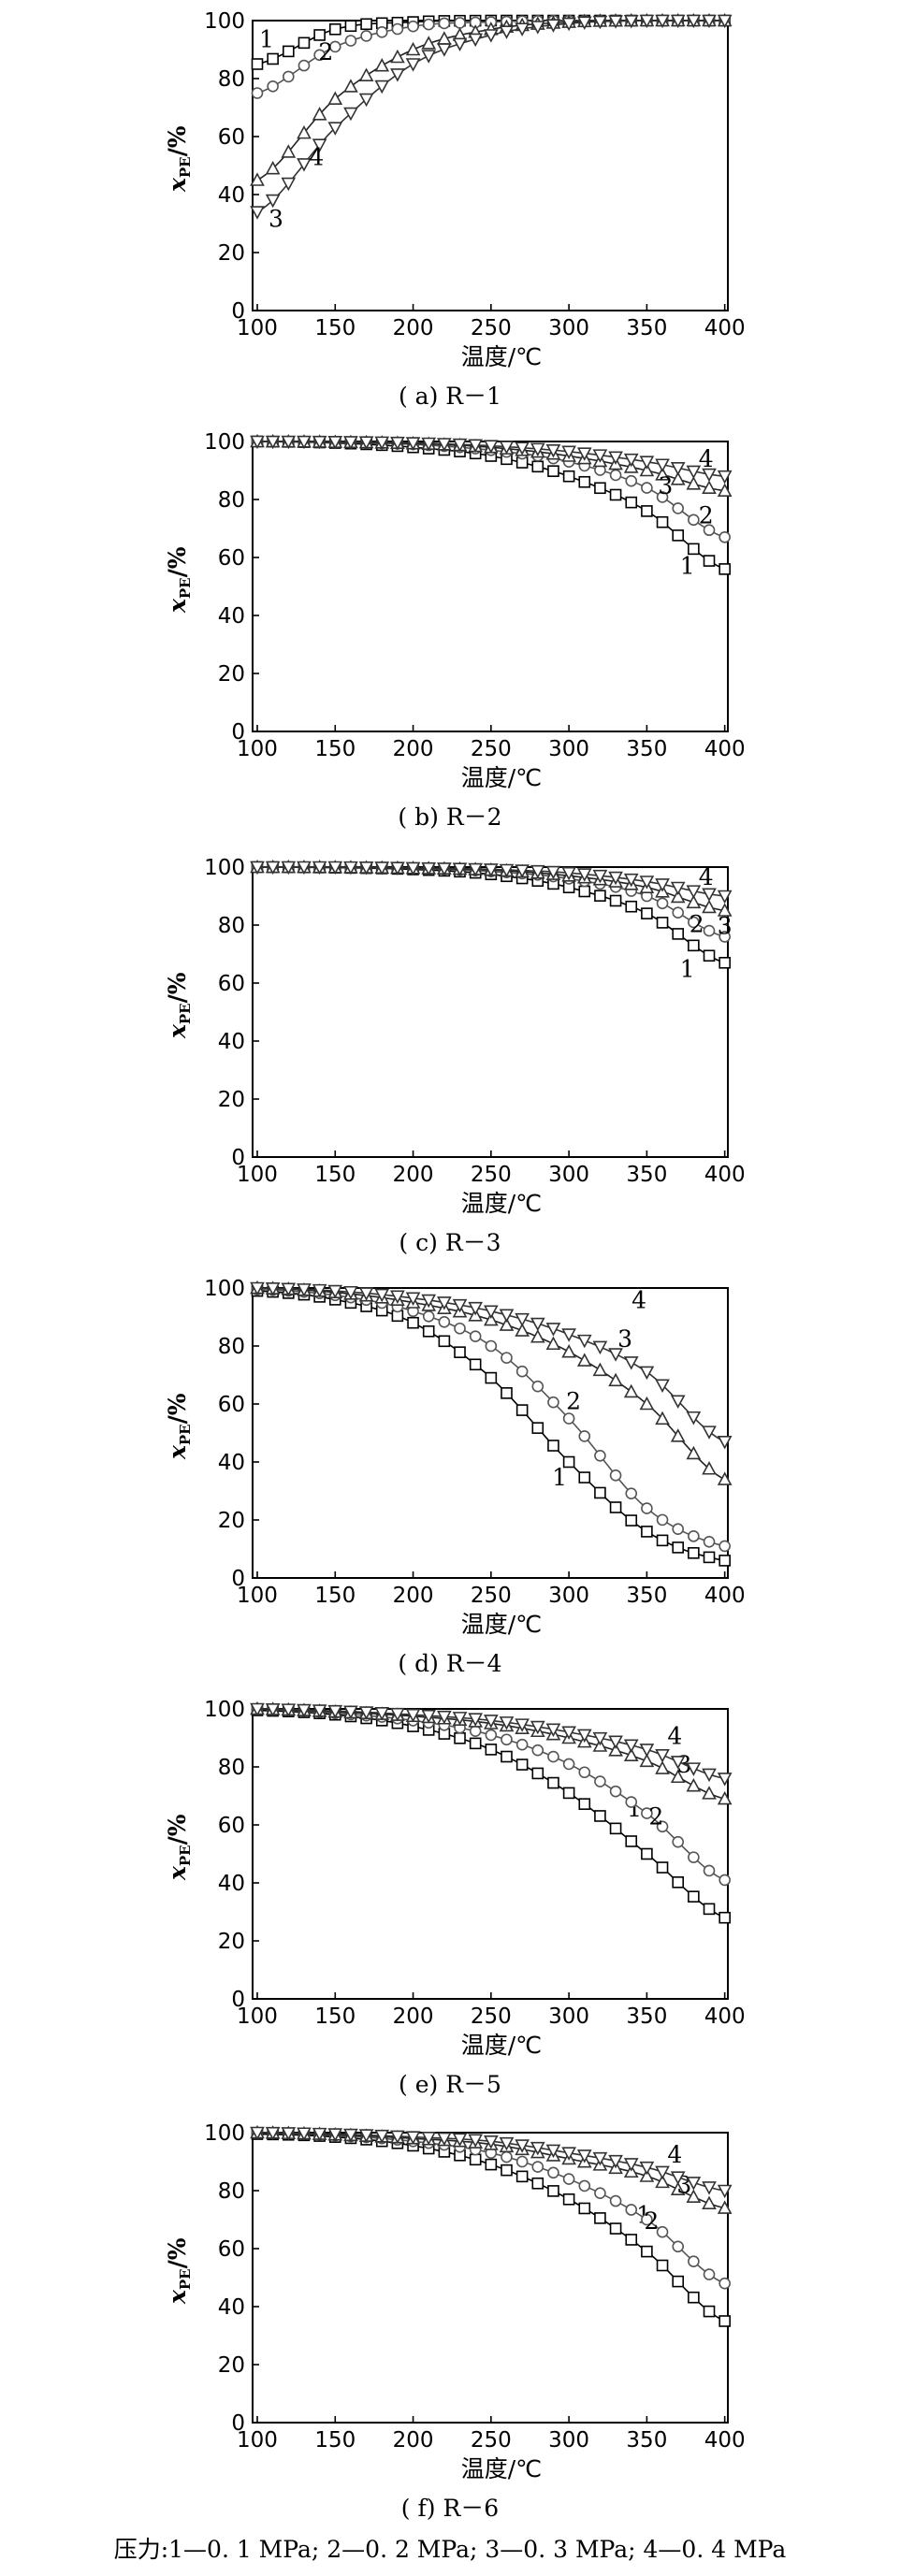  I want to click on y-tick-label: 0, so click(238, 2000).